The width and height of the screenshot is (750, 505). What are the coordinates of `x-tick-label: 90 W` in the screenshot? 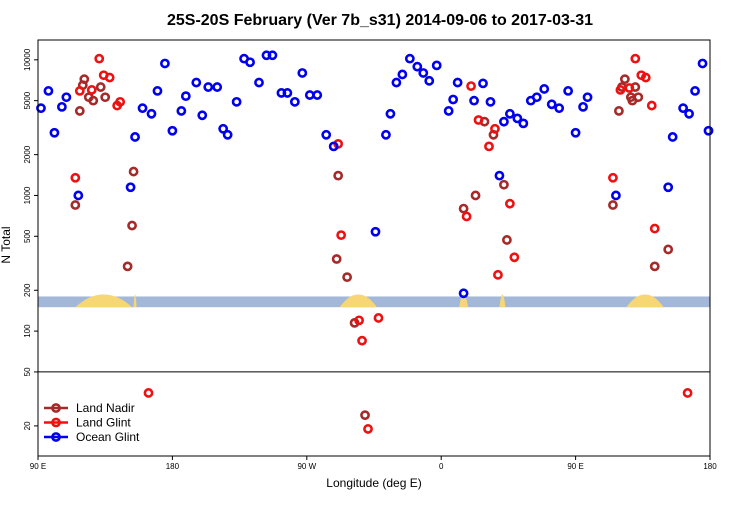 It's located at (306, 466).